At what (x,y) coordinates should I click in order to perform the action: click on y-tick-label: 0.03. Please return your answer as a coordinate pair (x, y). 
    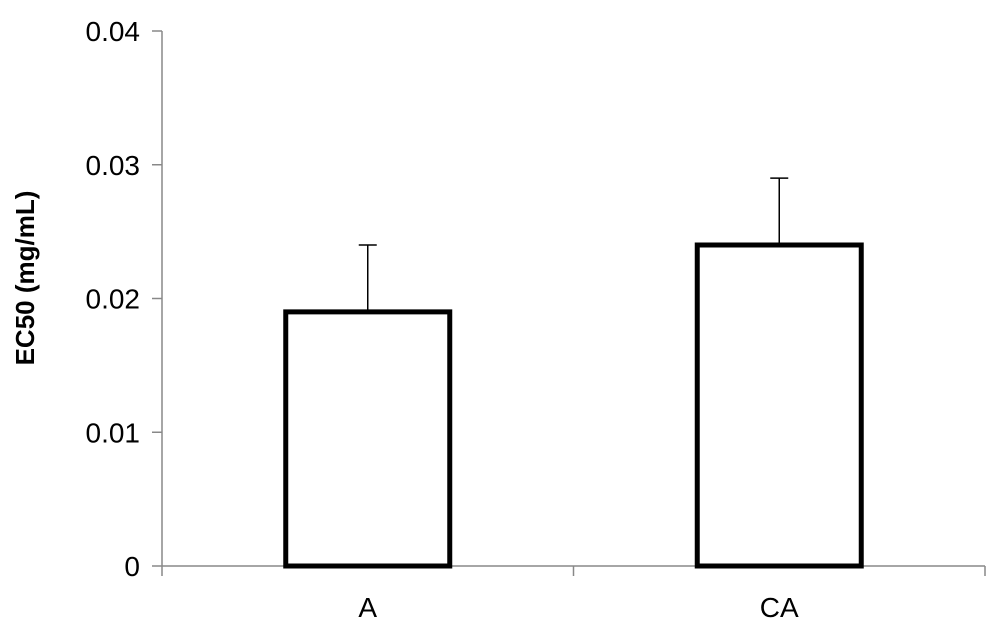
    Looking at the image, I should click on (113, 165).